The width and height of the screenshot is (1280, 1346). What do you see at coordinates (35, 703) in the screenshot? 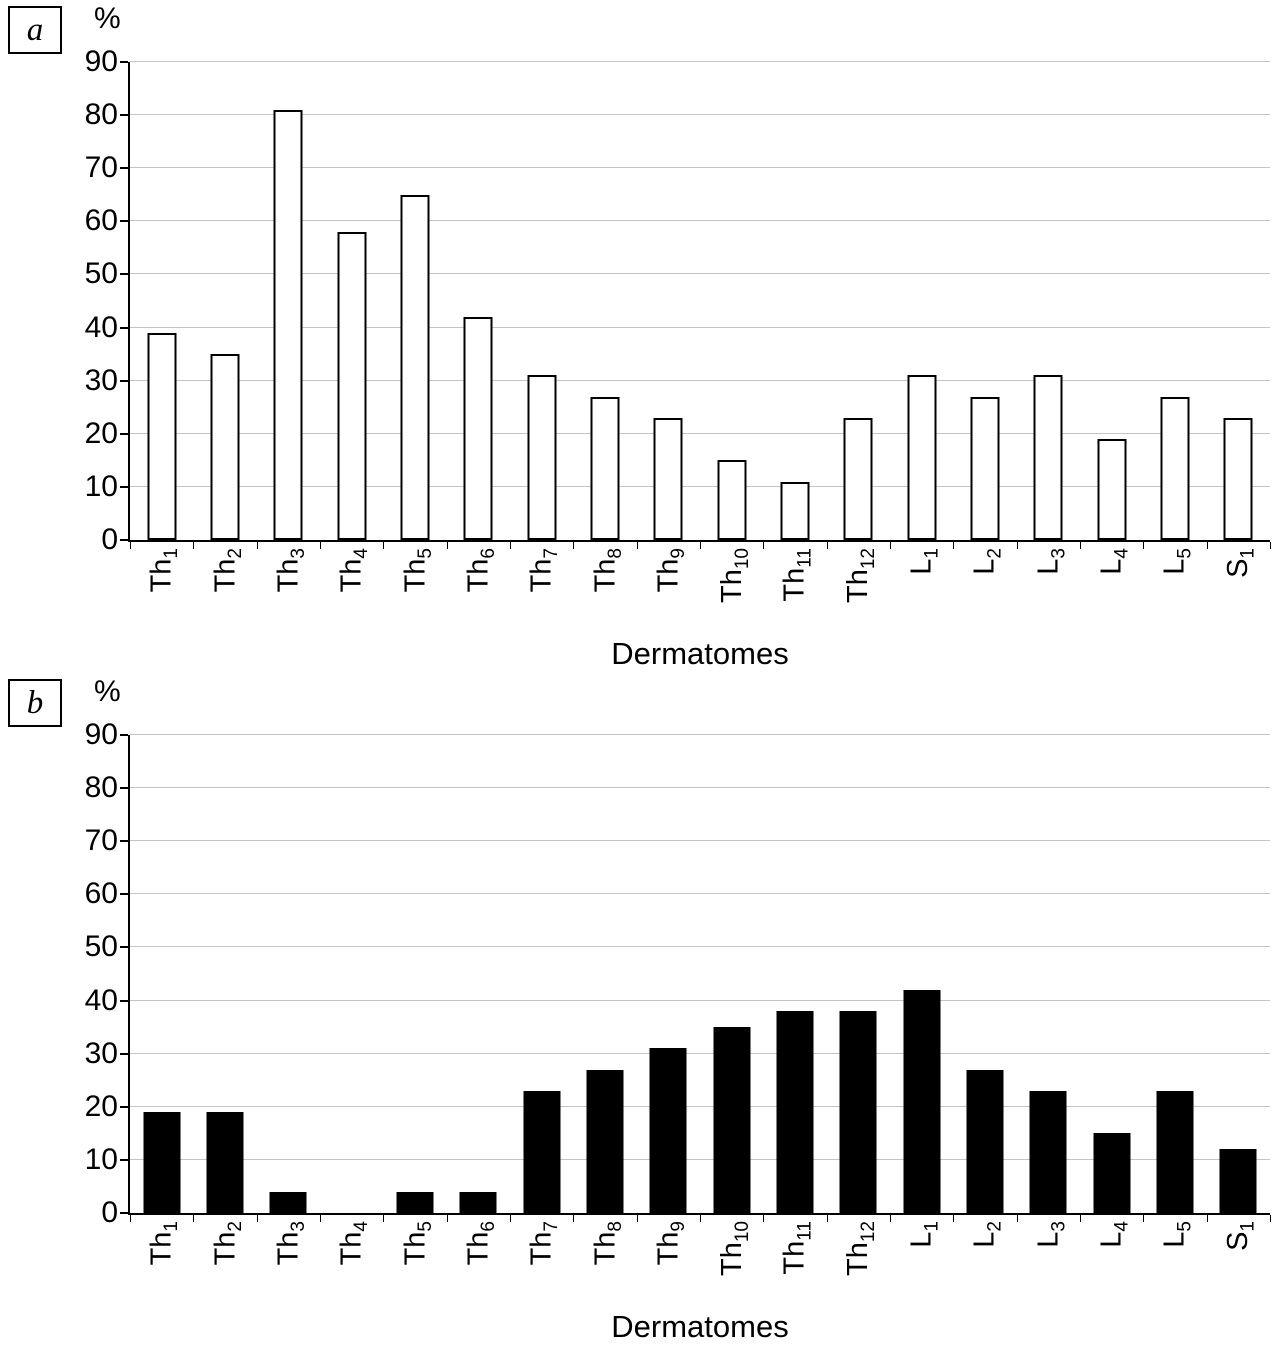
I see `panel-label-b: b` at bounding box center [35, 703].